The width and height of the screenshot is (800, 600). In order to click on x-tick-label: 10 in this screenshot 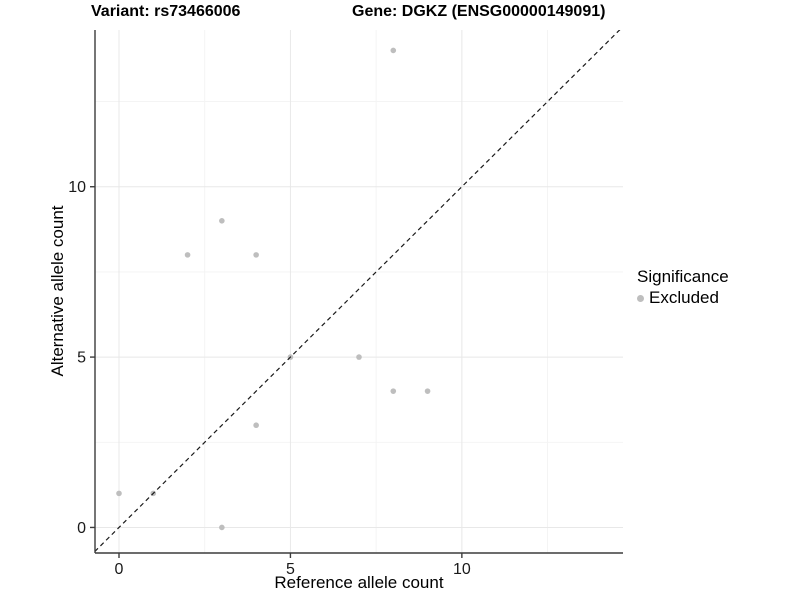, I will do `click(462, 569)`.